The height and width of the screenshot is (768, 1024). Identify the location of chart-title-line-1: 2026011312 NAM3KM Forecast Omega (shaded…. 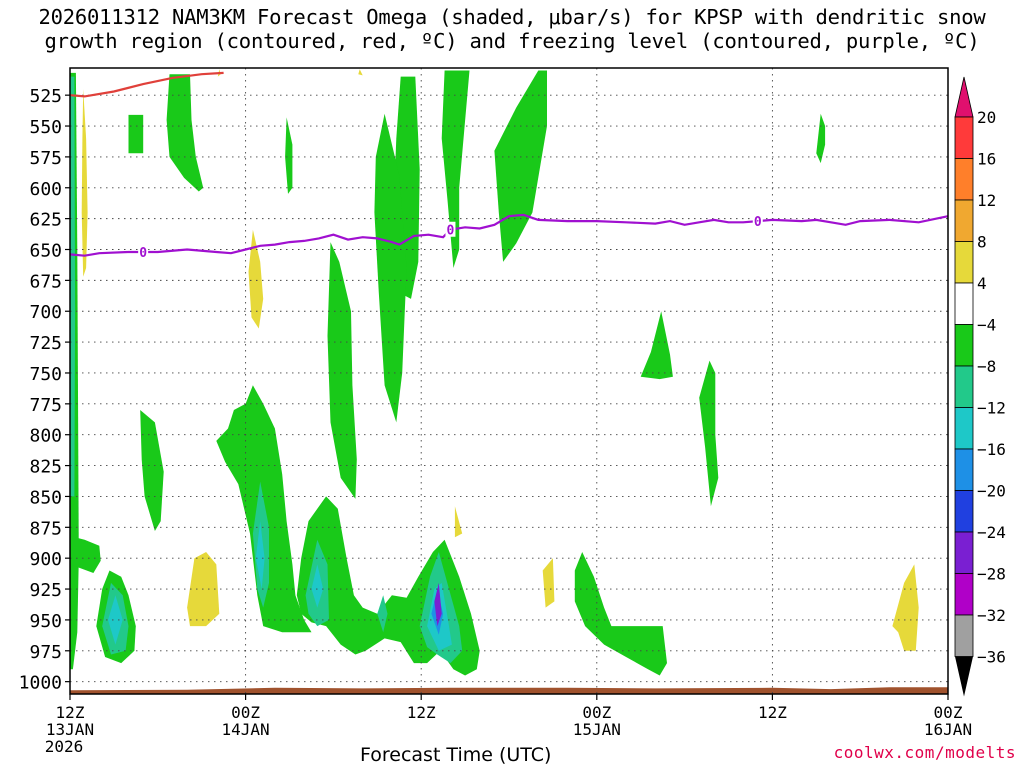
(512, 17).